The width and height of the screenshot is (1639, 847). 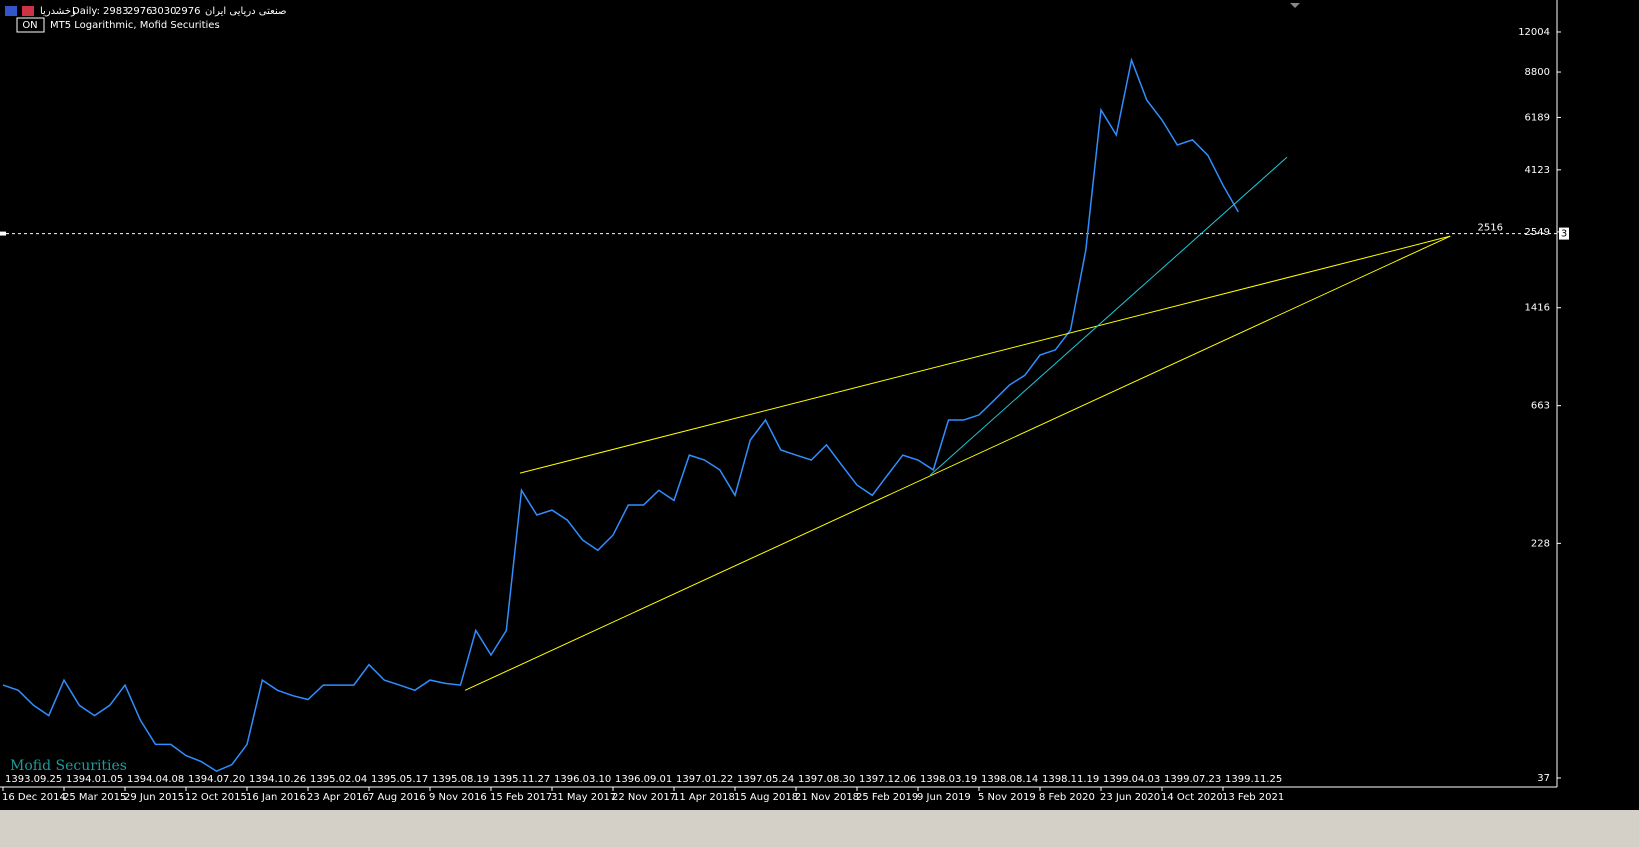 I want to click on price-line-marker, so click(x=3, y=233).